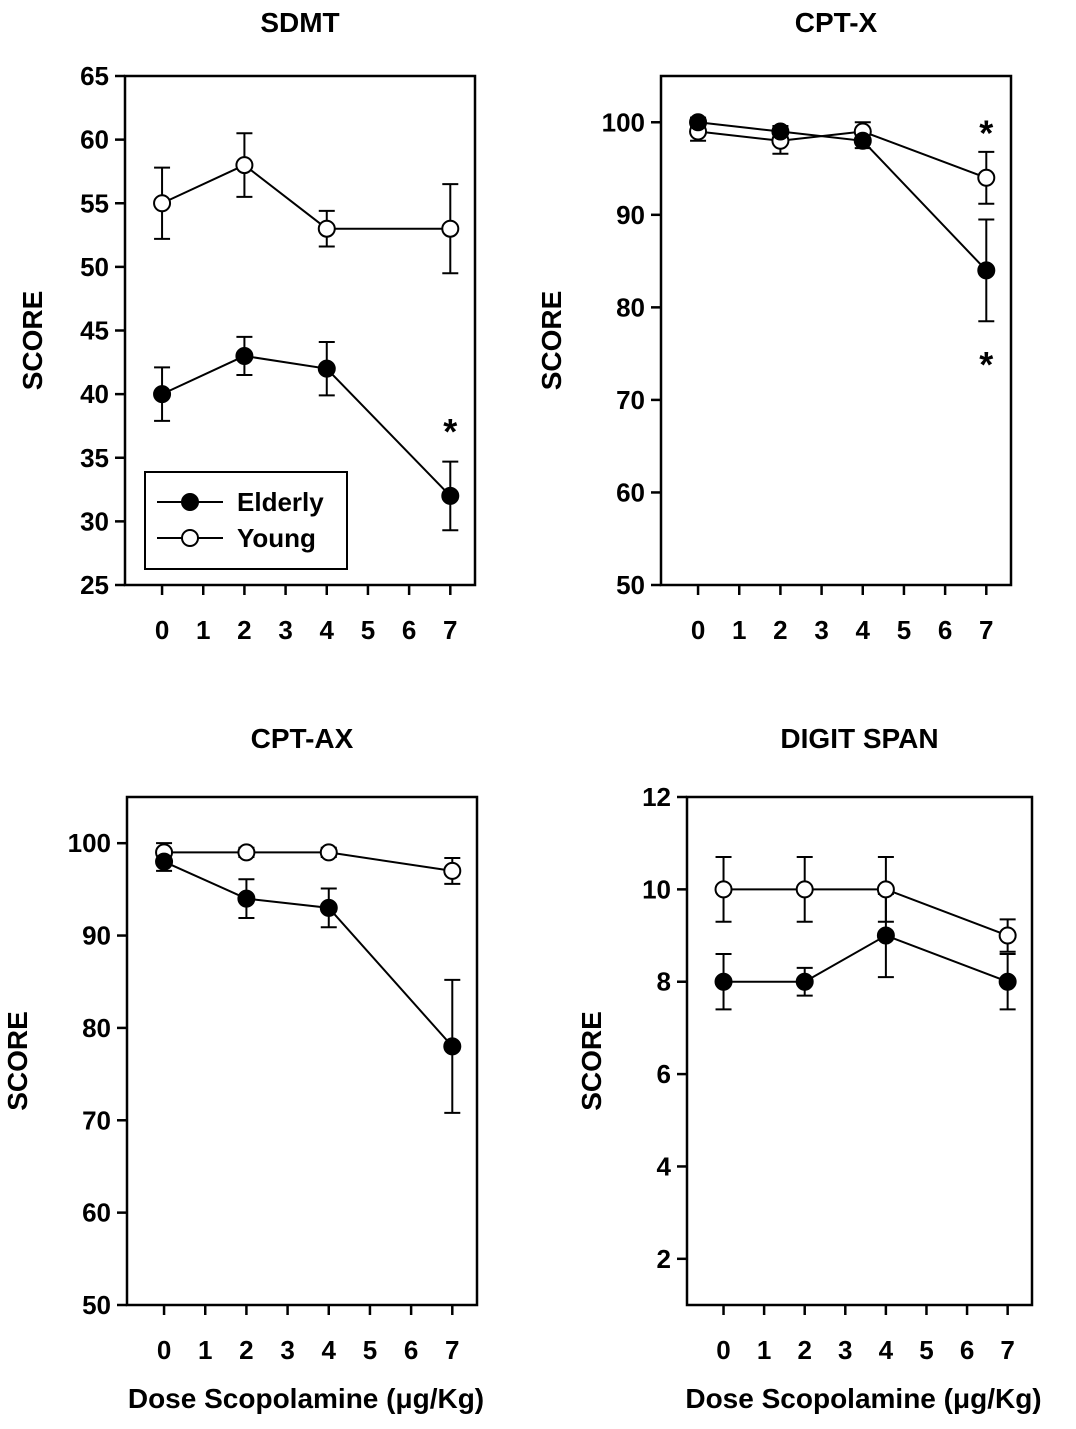 The width and height of the screenshot is (1076, 1429). What do you see at coordinates (280, 502) in the screenshot?
I see `legend-label: Elderly` at bounding box center [280, 502].